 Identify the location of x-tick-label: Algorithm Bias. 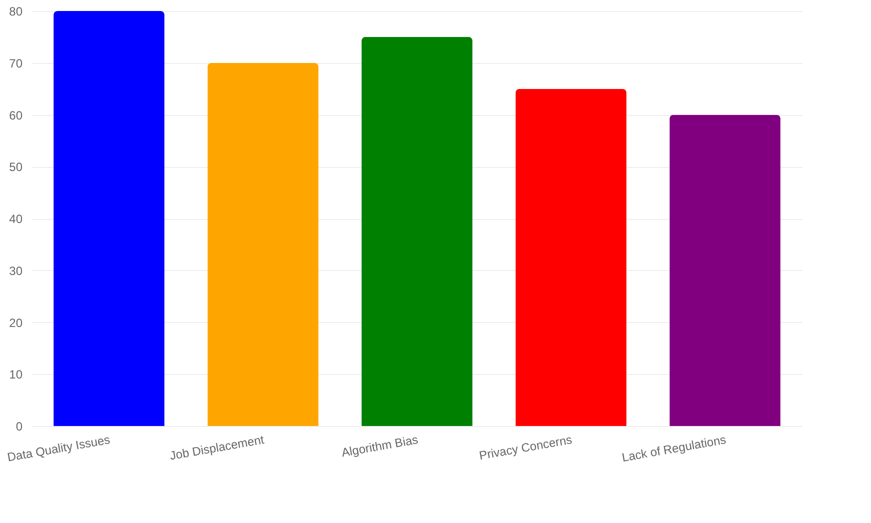
(380, 446).